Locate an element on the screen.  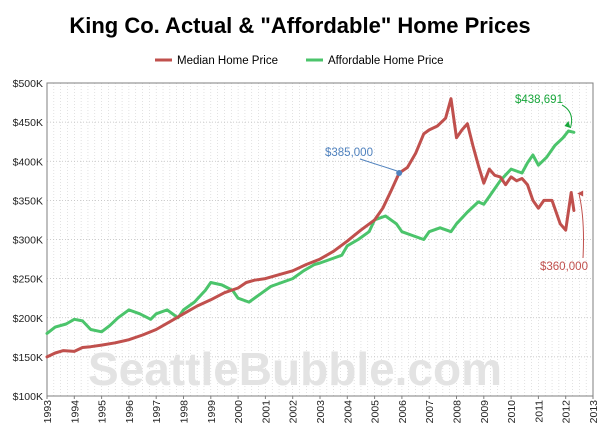
watermark: SeattleBubble.com is located at coordinates (295, 369).